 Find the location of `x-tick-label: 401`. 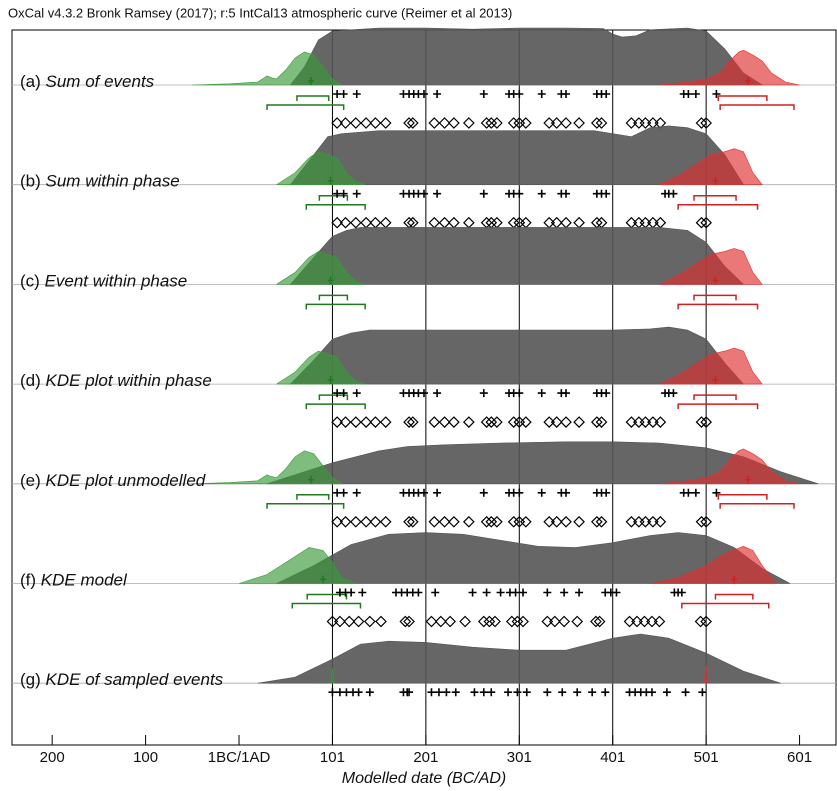

x-tick-label: 401 is located at coordinates (612, 757).